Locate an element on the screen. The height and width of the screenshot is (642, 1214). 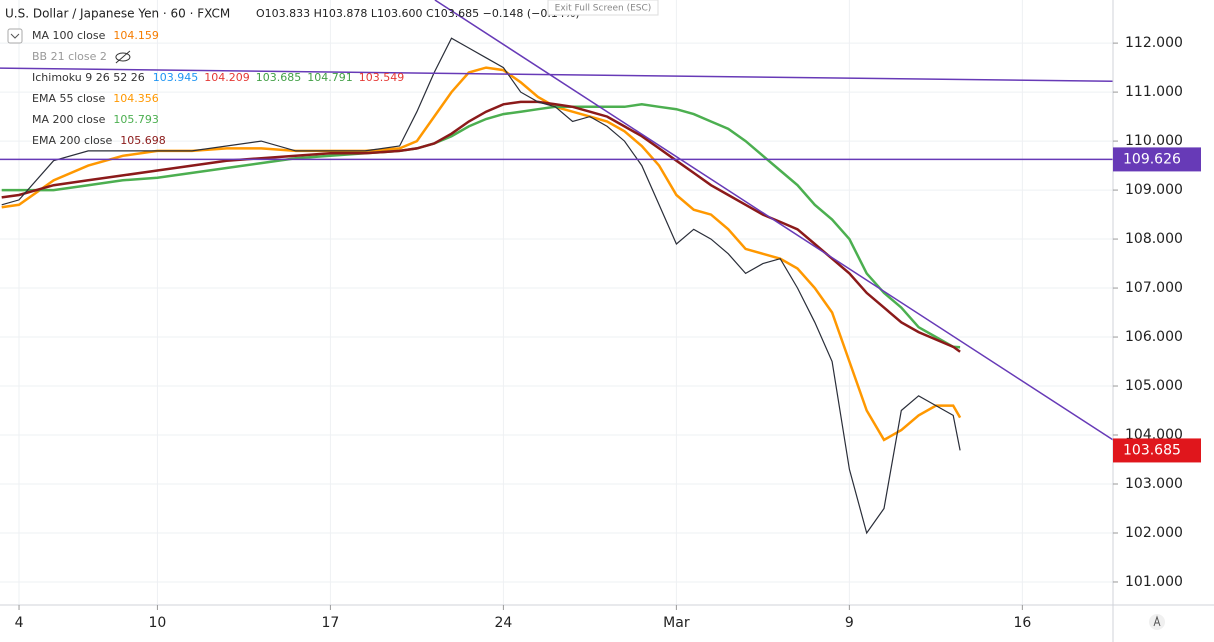
trend-line is located at coordinates (557, 75).